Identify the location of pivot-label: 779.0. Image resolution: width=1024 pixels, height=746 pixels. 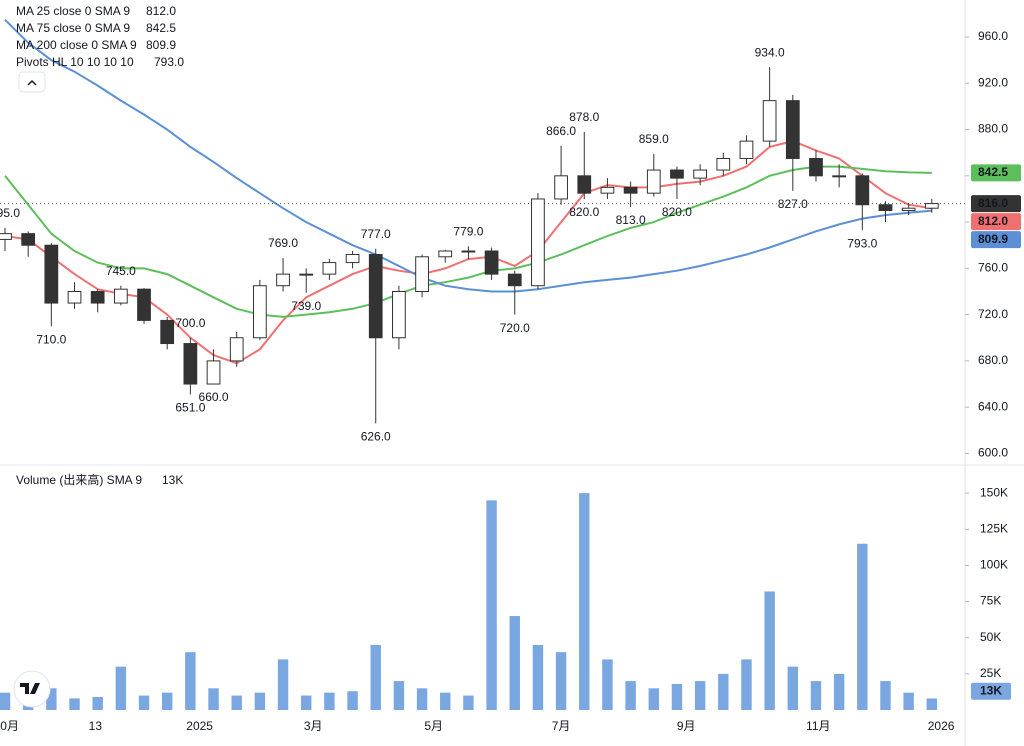
(468, 232).